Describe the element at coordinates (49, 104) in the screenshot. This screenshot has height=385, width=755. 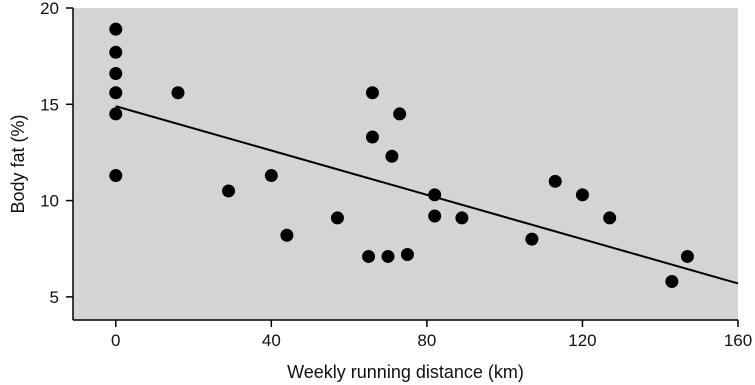
I see `y-tick-label: 15` at that location.